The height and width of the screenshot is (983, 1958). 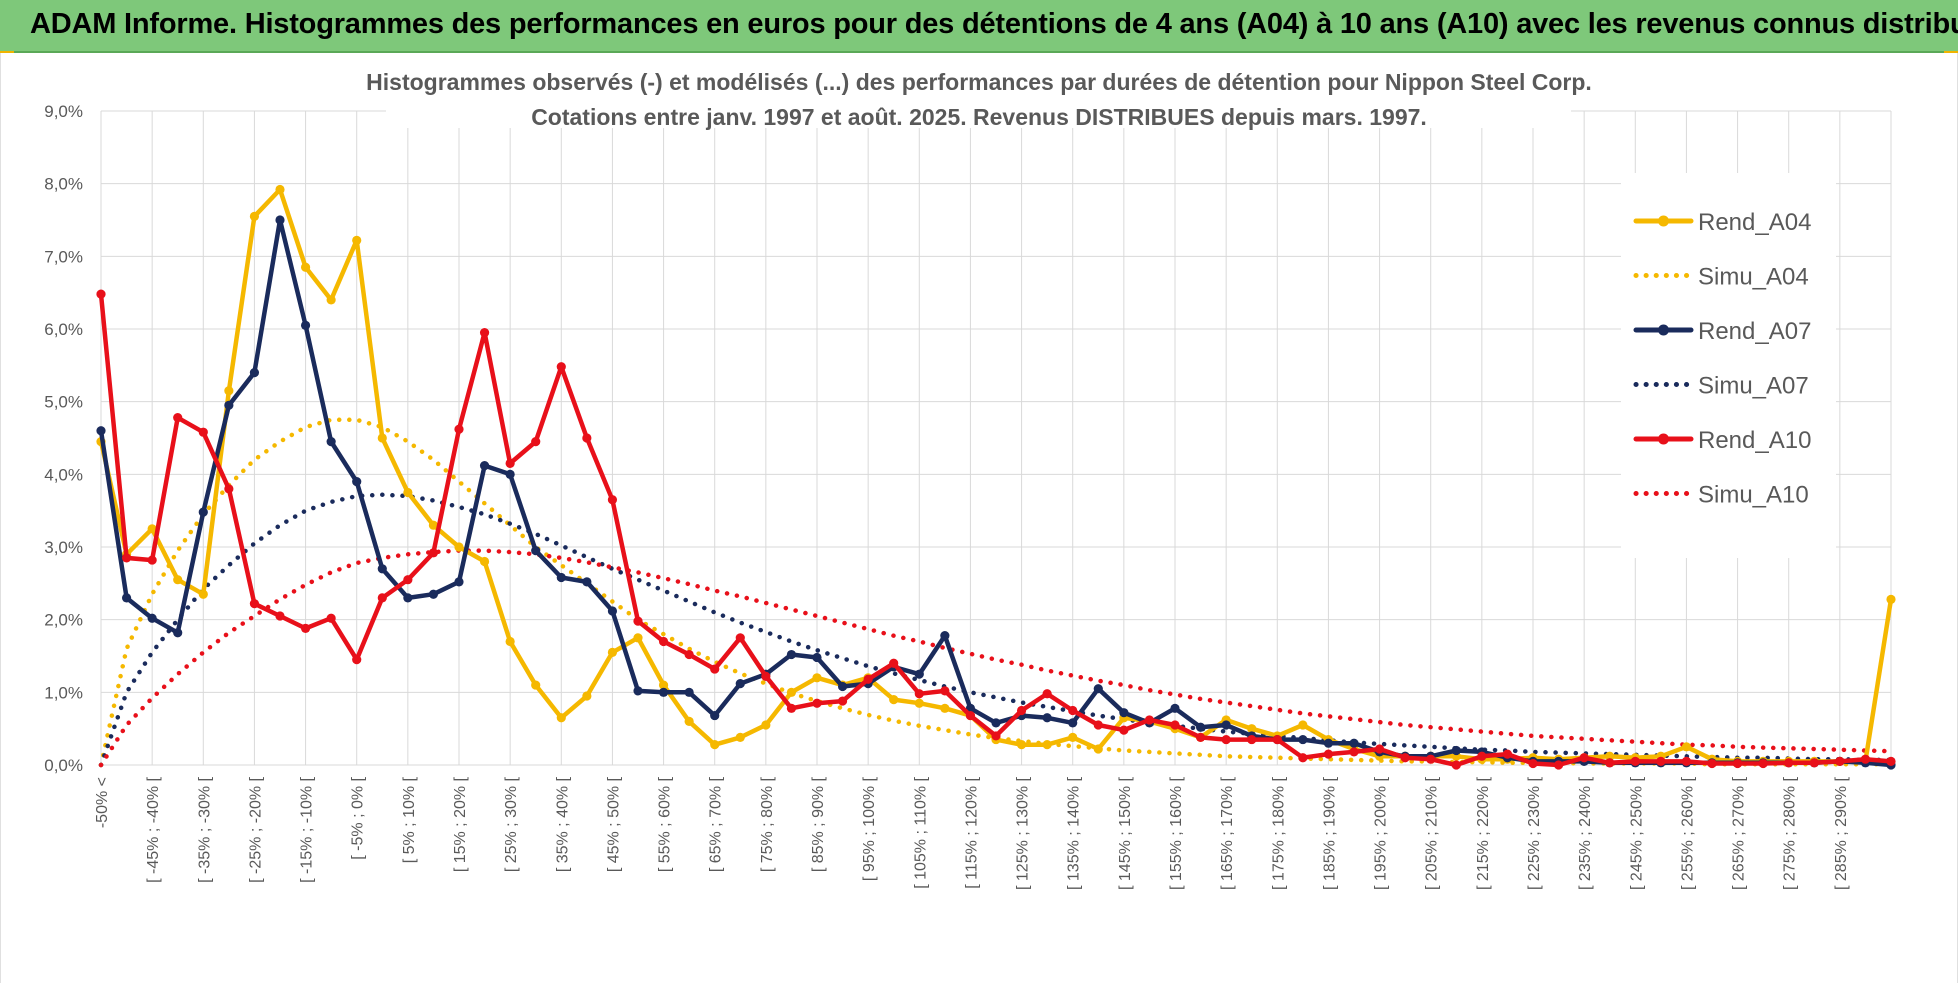 I want to click on legend-label-Simu_A04: Simu_A04, so click(x=1753, y=277).